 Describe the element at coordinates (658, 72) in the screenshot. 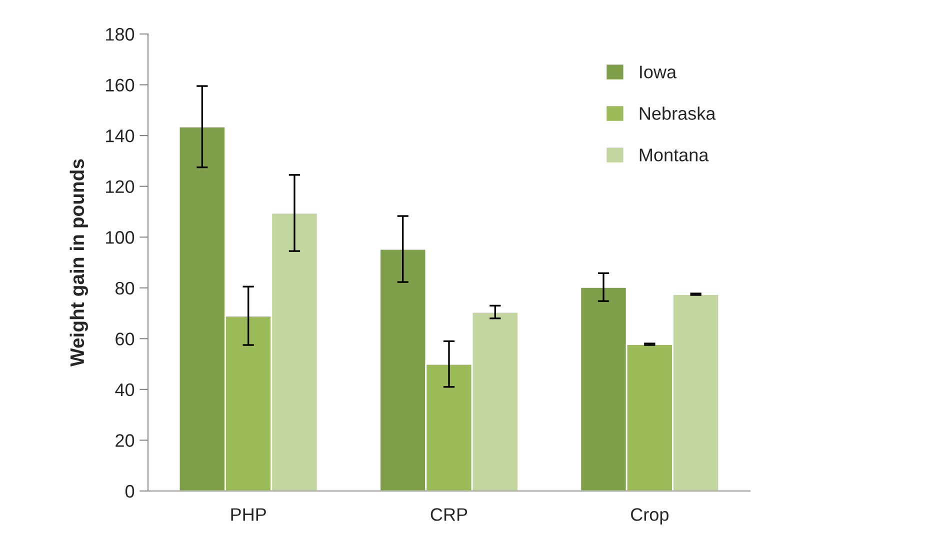

I see `legend-label: Iowa` at that location.